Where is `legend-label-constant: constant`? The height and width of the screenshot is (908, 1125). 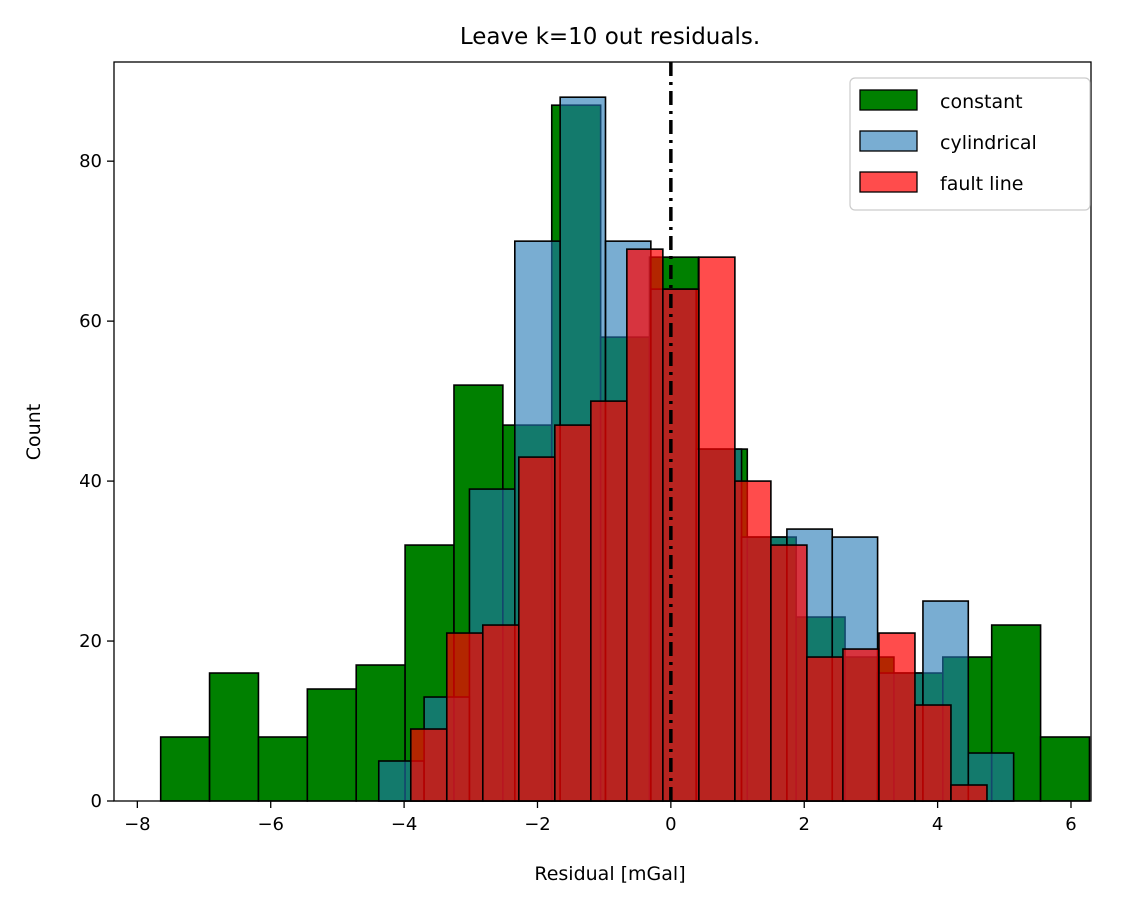 legend-label-constant: constant is located at coordinates (981, 102).